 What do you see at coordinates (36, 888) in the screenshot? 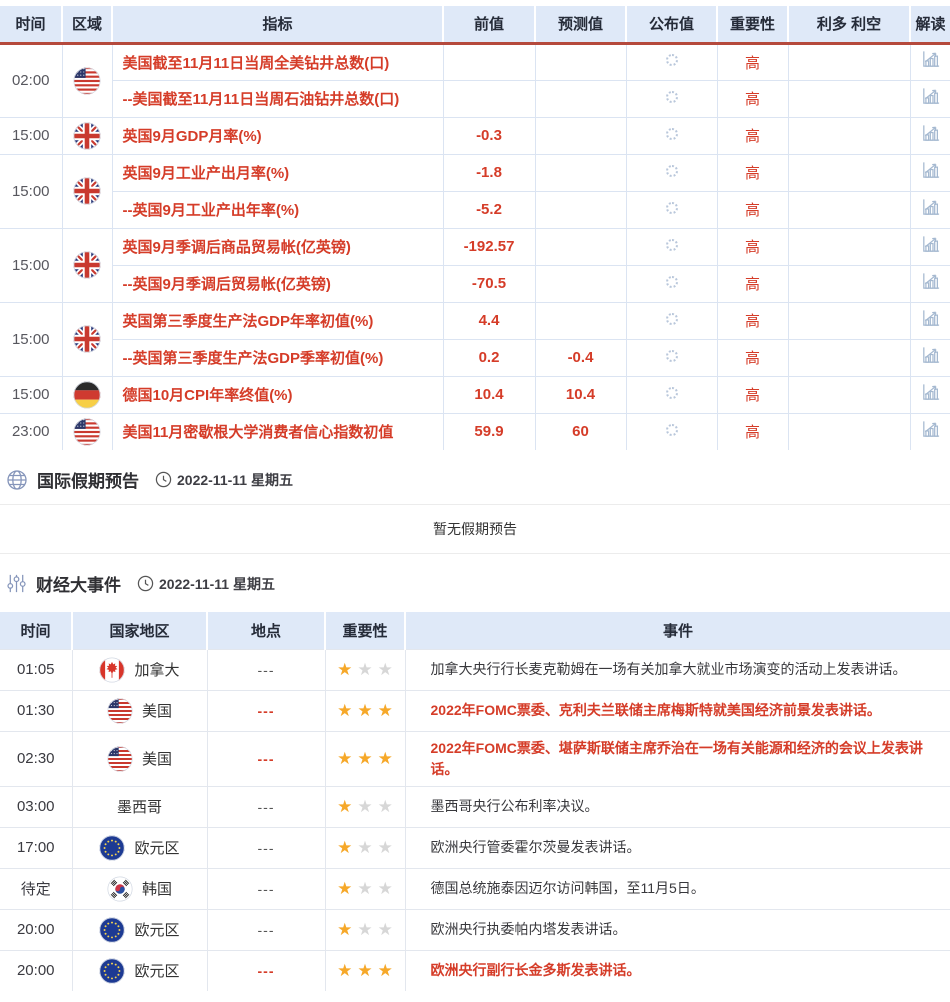
I see `event-time: 待定` at bounding box center [36, 888].